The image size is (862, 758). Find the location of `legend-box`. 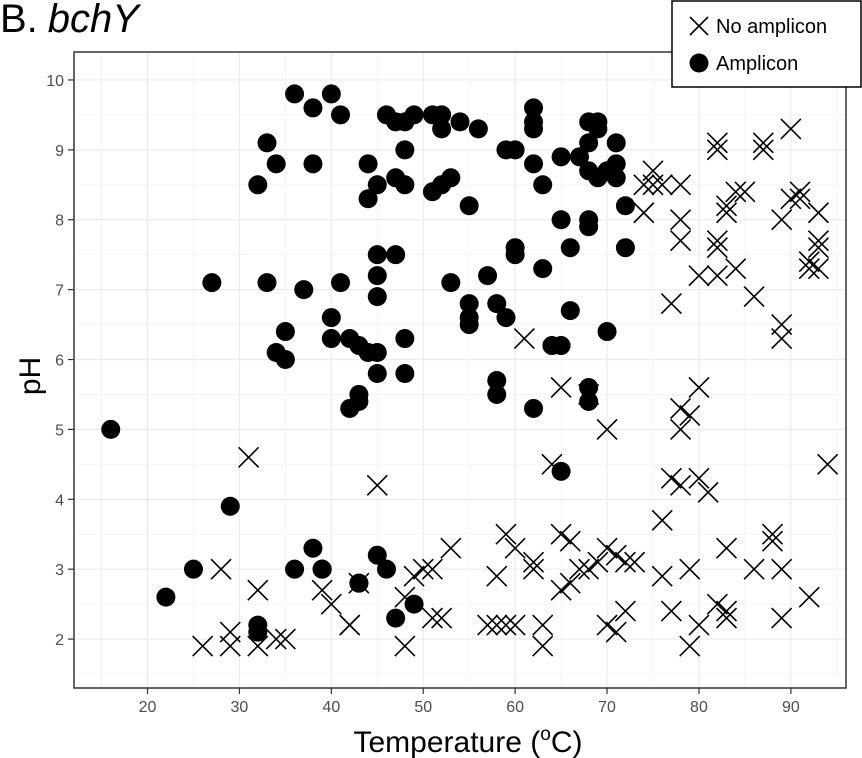

legend-box is located at coordinates (766, 44).